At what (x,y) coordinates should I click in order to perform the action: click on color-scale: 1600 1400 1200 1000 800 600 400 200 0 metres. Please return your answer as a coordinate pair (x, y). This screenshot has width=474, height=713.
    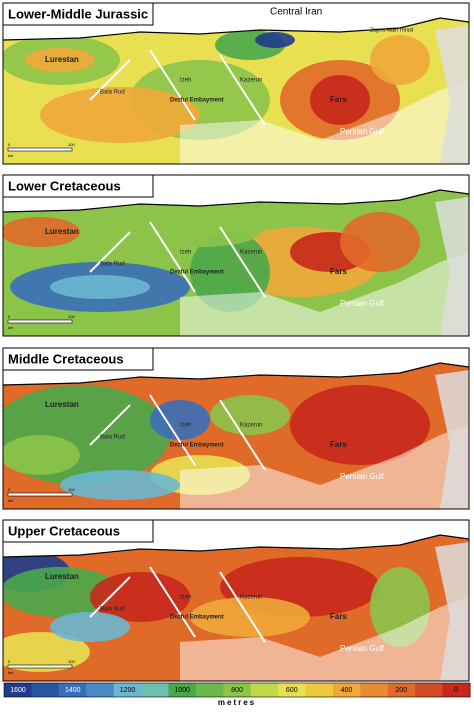
    Looking at the image, I should click on (237, 694).